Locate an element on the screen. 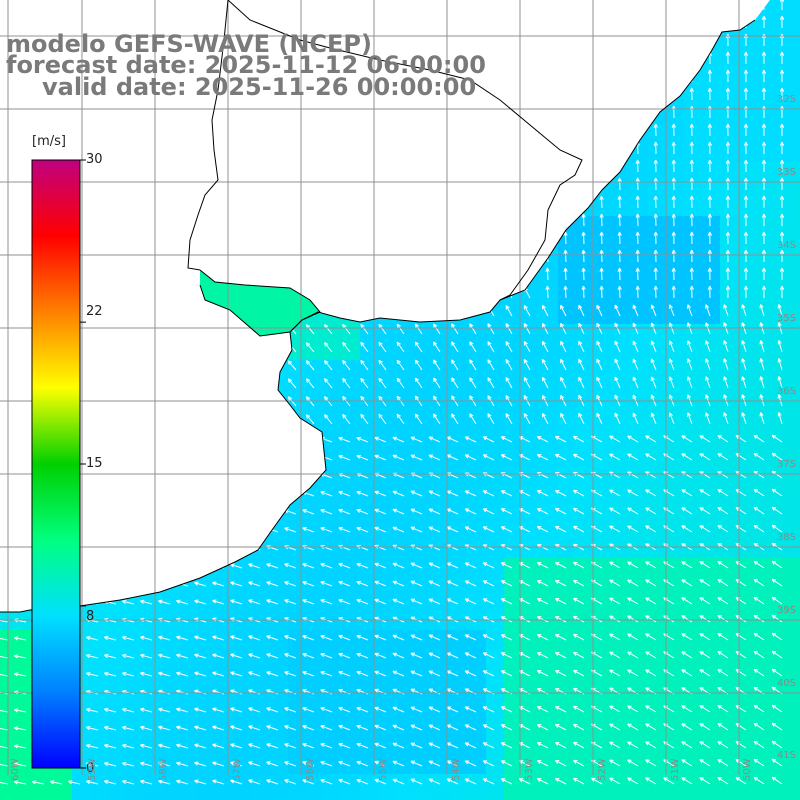 The image size is (800, 800). lat-label: 37S is located at coordinates (786, 464).